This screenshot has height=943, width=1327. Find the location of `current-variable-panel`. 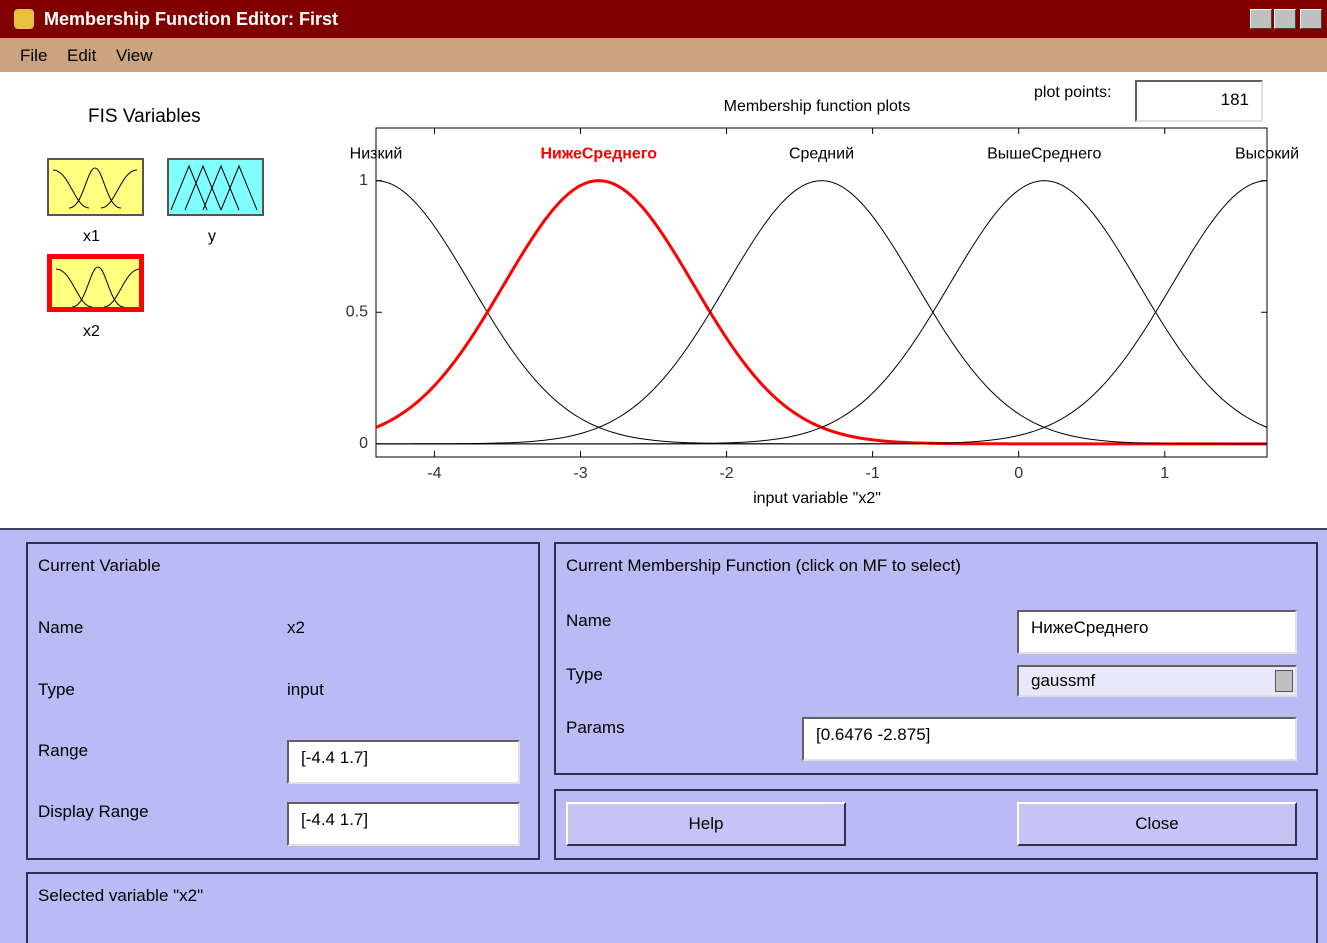

current-variable-panel is located at coordinates (283, 701).